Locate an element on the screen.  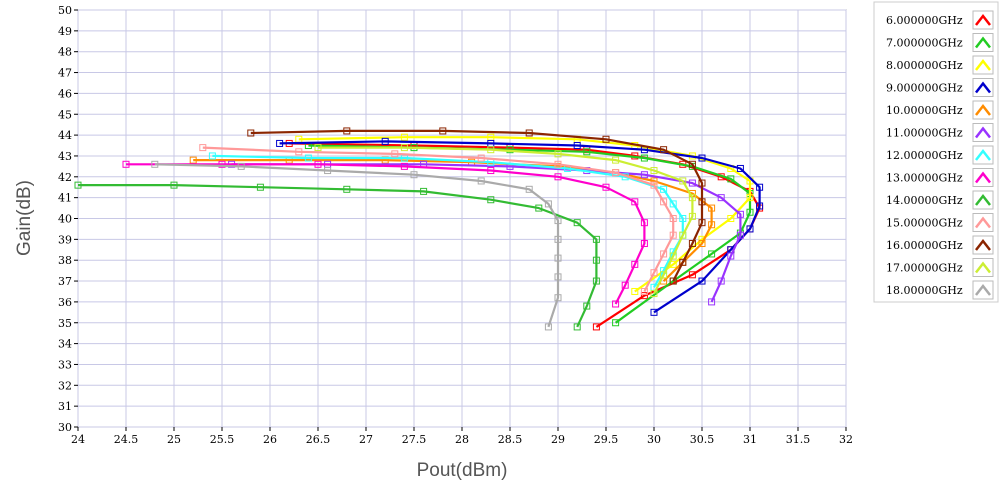
y-axis-title: Gain(dB) is located at coordinates (24, 218).